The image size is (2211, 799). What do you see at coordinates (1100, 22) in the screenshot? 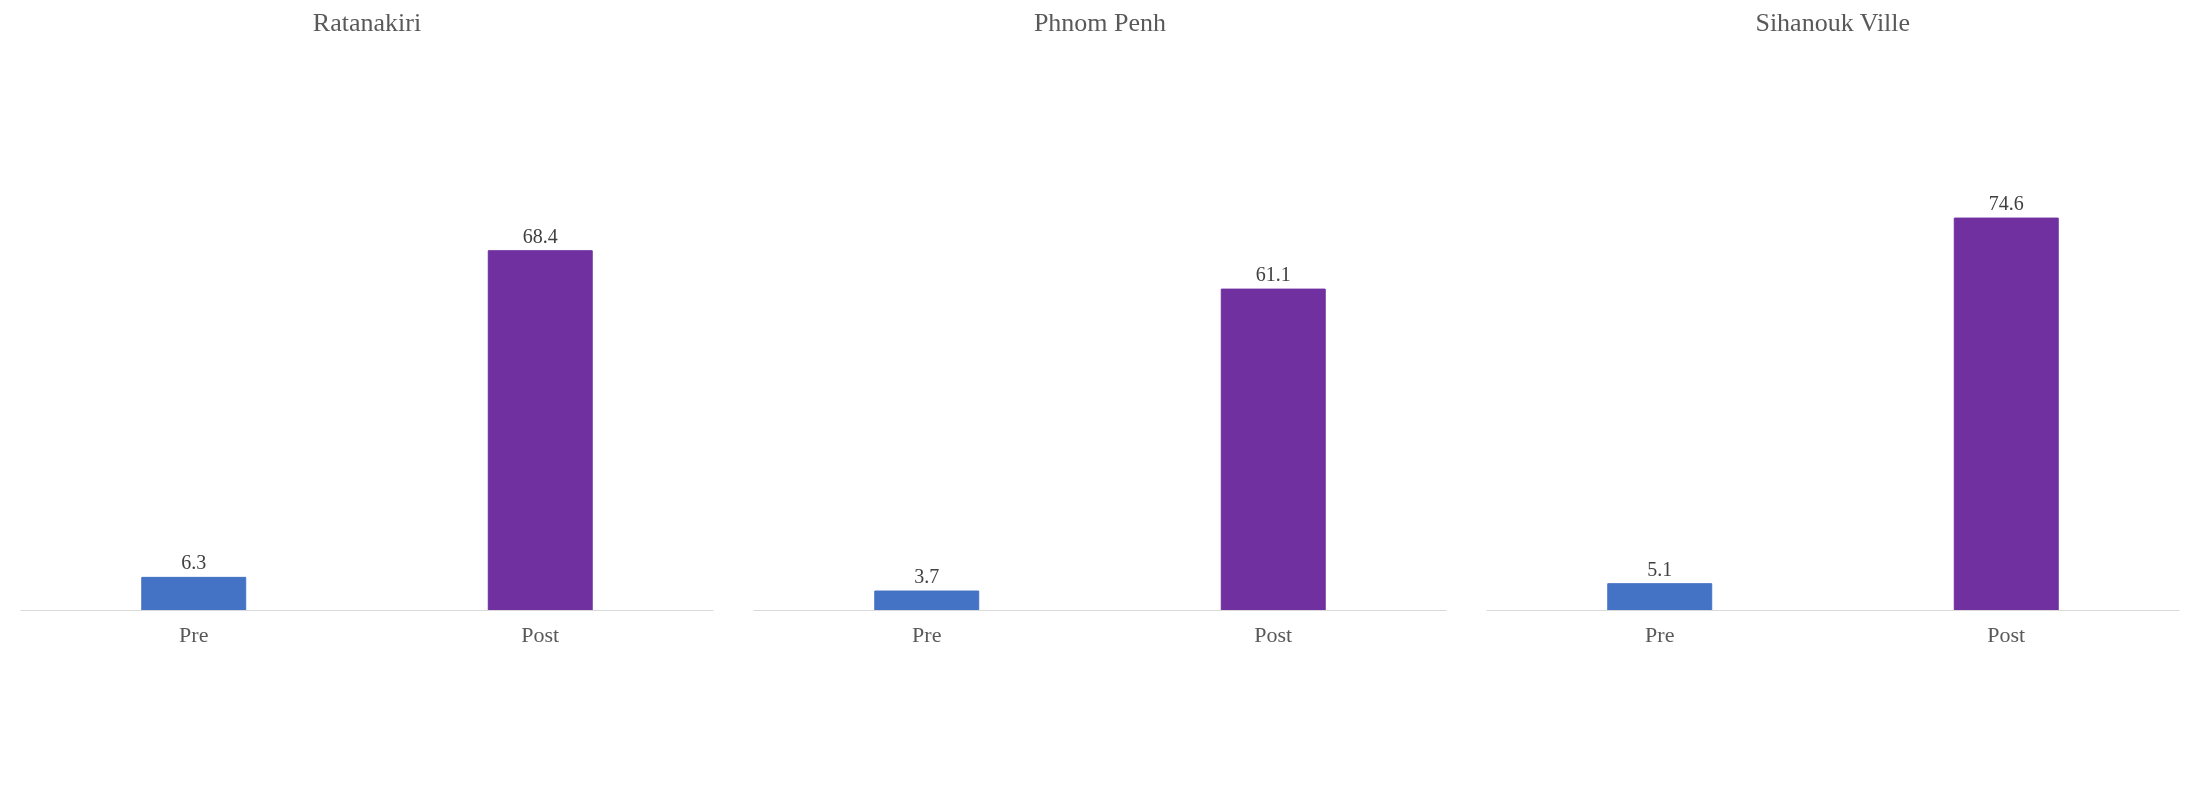
I see `chart-title: Phnom Penh` at bounding box center [1100, 22].